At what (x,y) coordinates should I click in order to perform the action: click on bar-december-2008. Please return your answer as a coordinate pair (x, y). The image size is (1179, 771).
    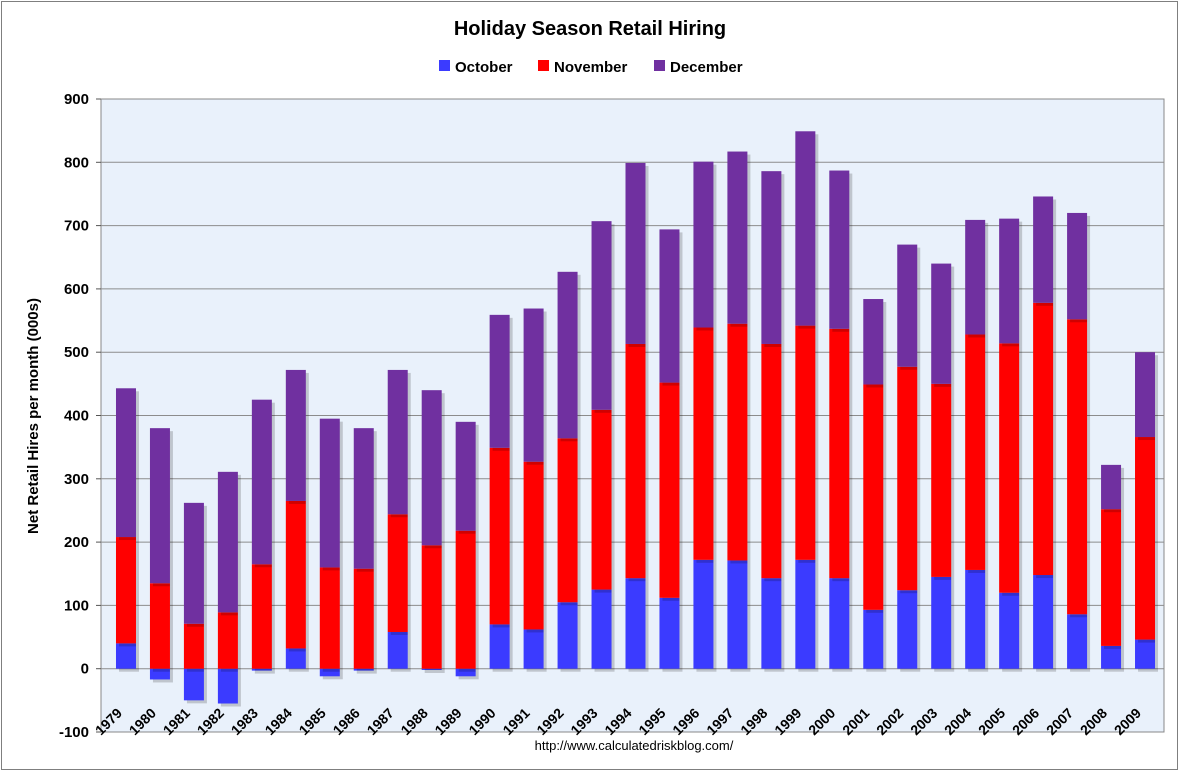
    Looking at the image, I should click on (1111, 487).